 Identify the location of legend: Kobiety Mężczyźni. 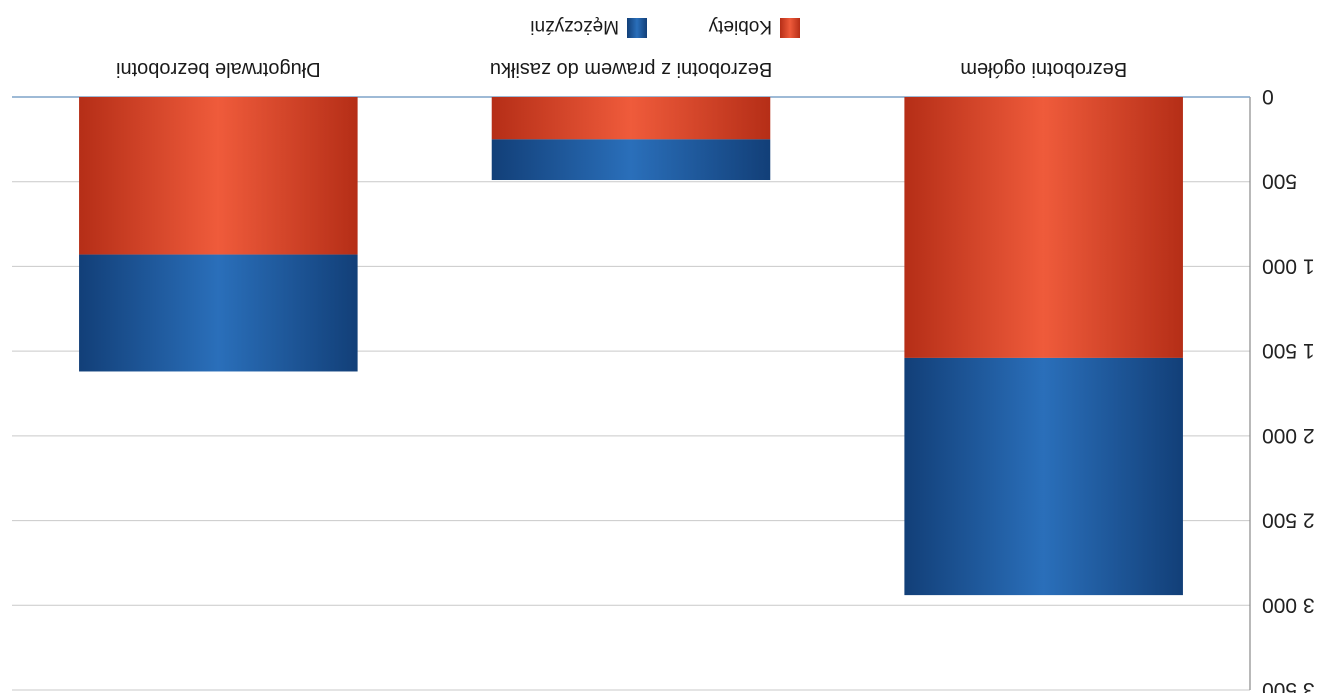
(665, 27).